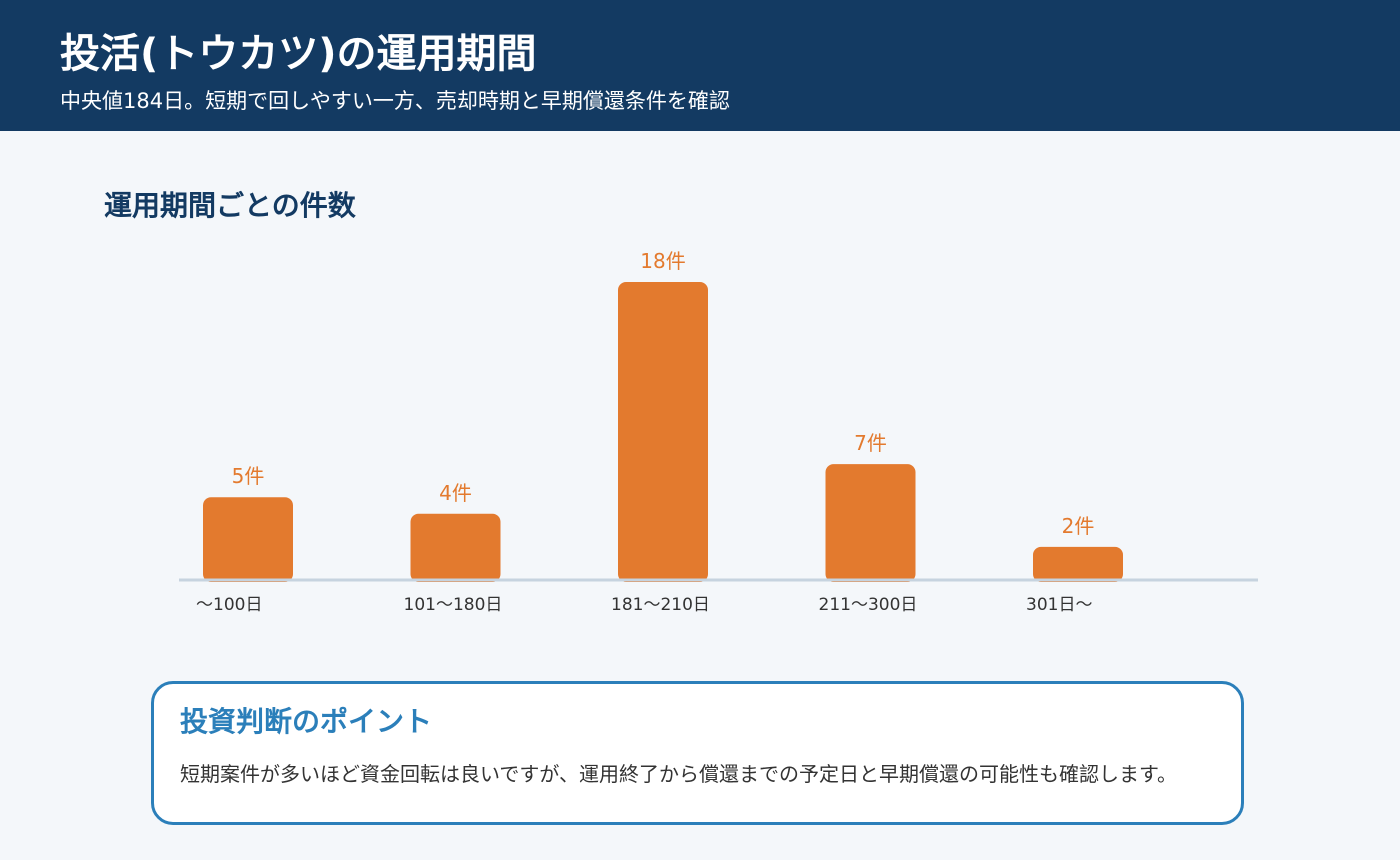  Describe the element at coordinates (870, 443) in the screenshot. I see `bar-value-label-3: 7件` at that location.